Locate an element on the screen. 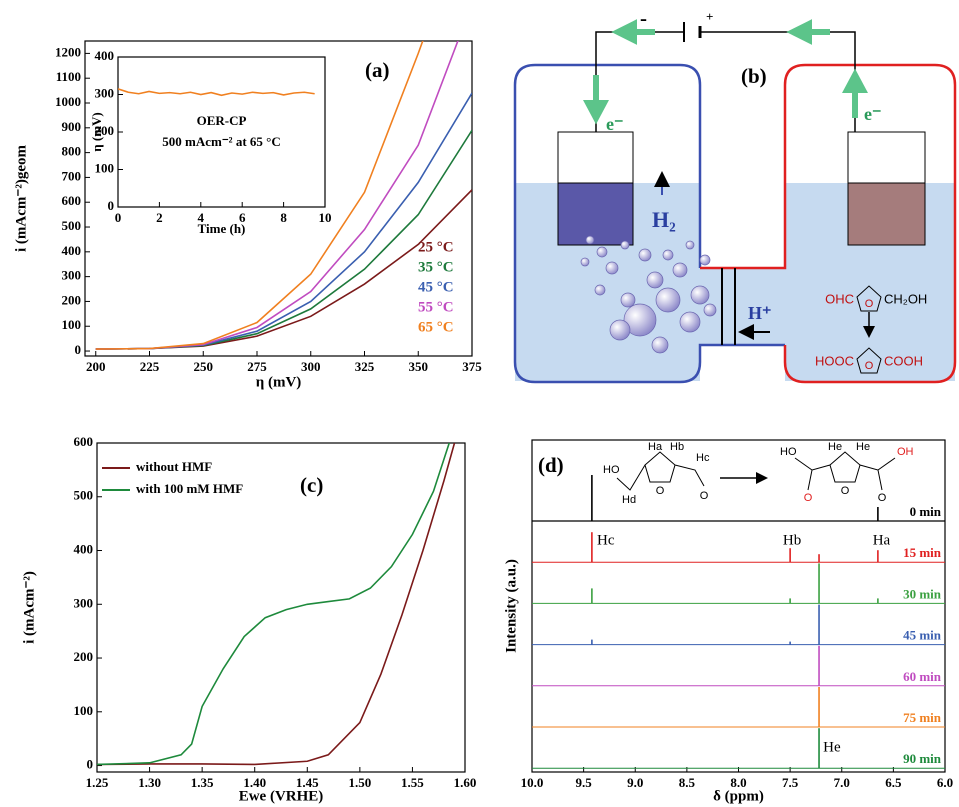 Image resolution: width=959 pixels, height=807 pixels. trace-label: 0 min is located at coordinates (926, 511).